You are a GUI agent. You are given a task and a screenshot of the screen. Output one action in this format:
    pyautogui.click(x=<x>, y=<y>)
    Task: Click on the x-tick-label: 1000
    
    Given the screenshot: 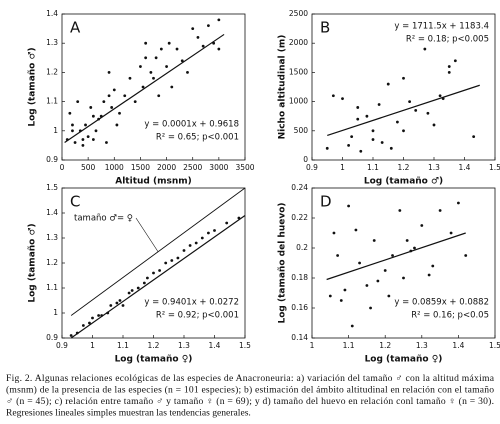 What is the action you would take?
    pyautogui.click(x=114, y=167)
    